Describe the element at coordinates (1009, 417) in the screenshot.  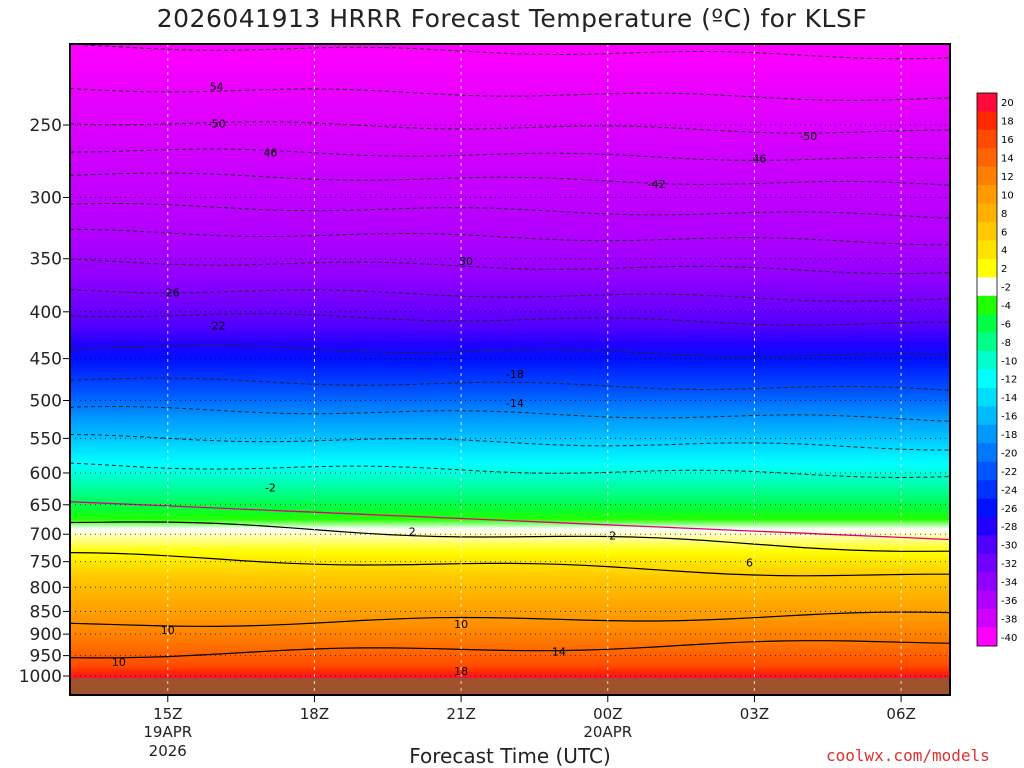
I see `colorbar-label: -16` at that location.